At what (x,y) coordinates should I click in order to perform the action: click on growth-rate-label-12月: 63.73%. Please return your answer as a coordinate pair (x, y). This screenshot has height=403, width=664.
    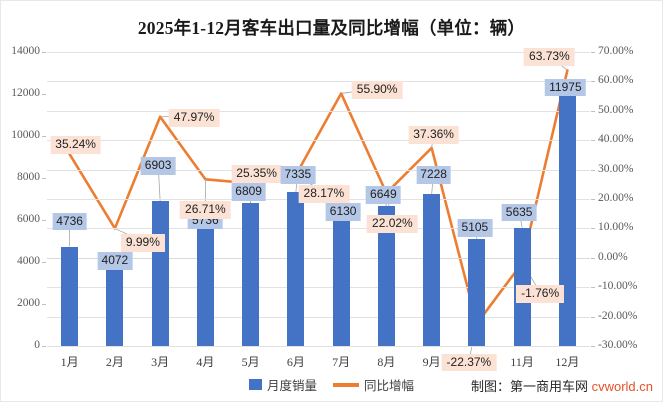
    Looking at the image, I should click on (549, 57).